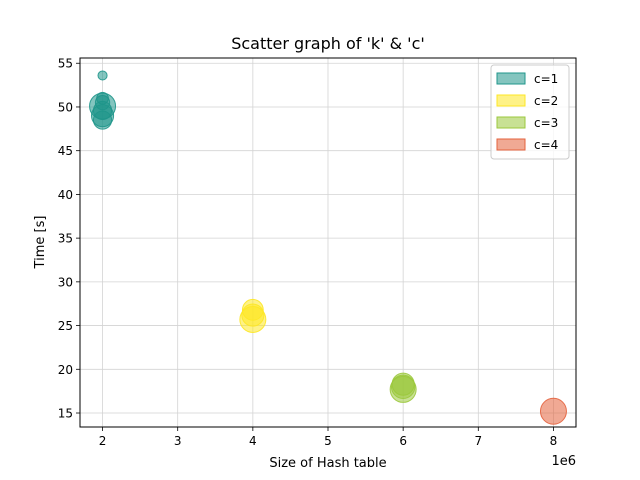  What do you see at coordinates (328, 441) in the screenshot?
I see `x-tick-label: 5` at bounding box center [328, 441].